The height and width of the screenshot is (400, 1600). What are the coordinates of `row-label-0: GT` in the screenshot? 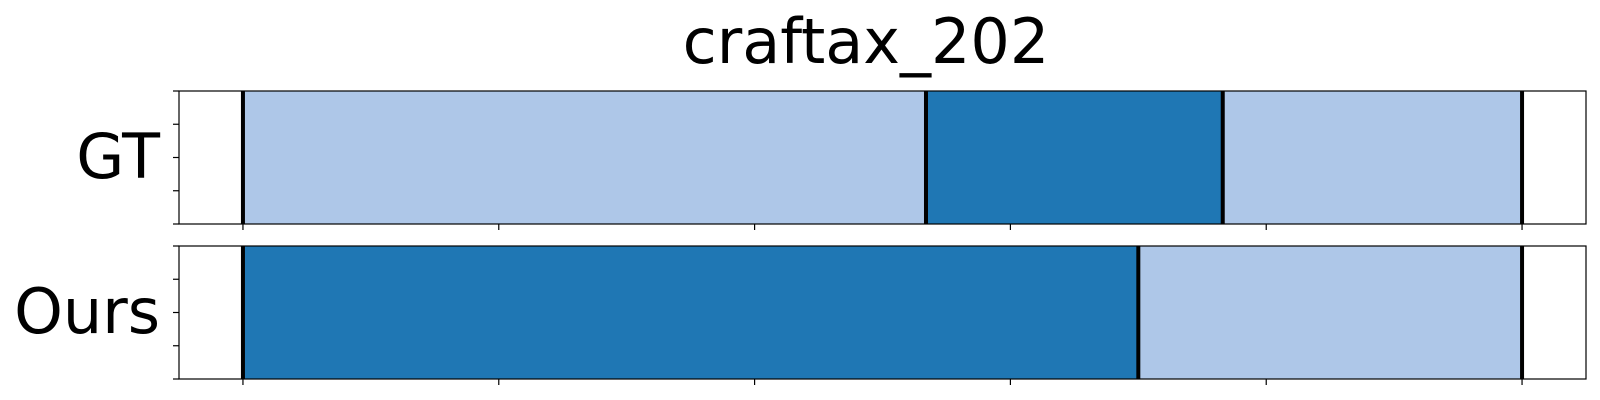 It's located at (118, 156).